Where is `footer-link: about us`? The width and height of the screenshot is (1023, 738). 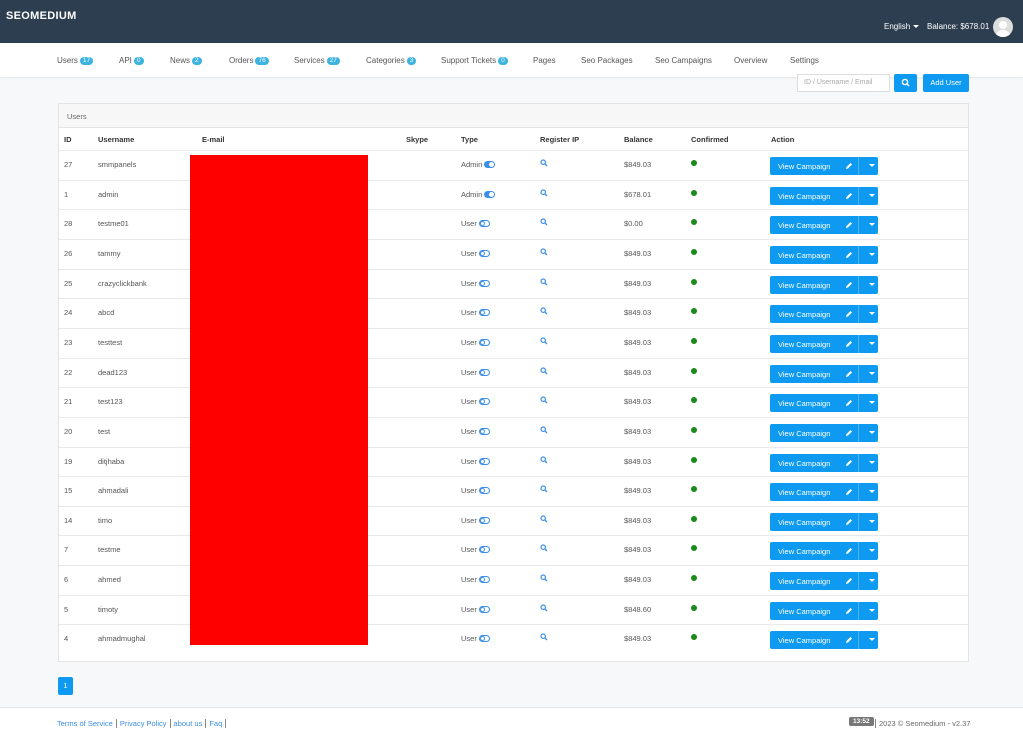
footer-link: about us is located at coordinates (188, 723).